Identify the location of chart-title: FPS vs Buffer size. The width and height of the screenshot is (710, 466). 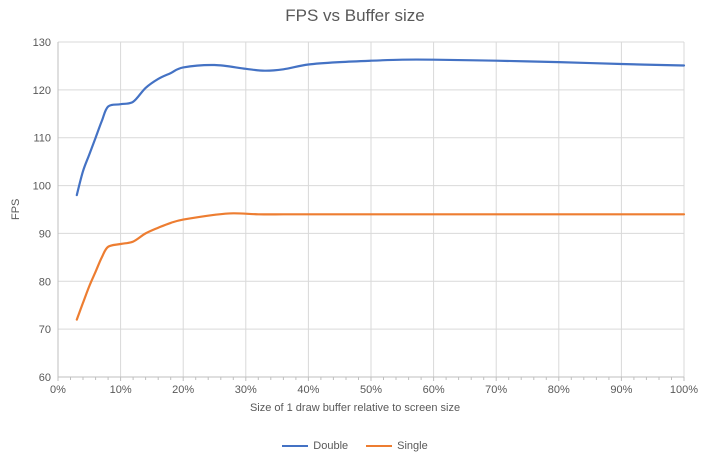
(355, 15).